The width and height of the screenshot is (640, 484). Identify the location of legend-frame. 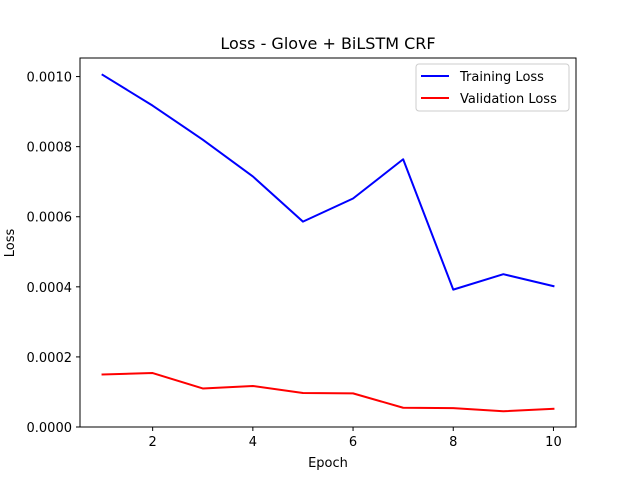
(492, 87).